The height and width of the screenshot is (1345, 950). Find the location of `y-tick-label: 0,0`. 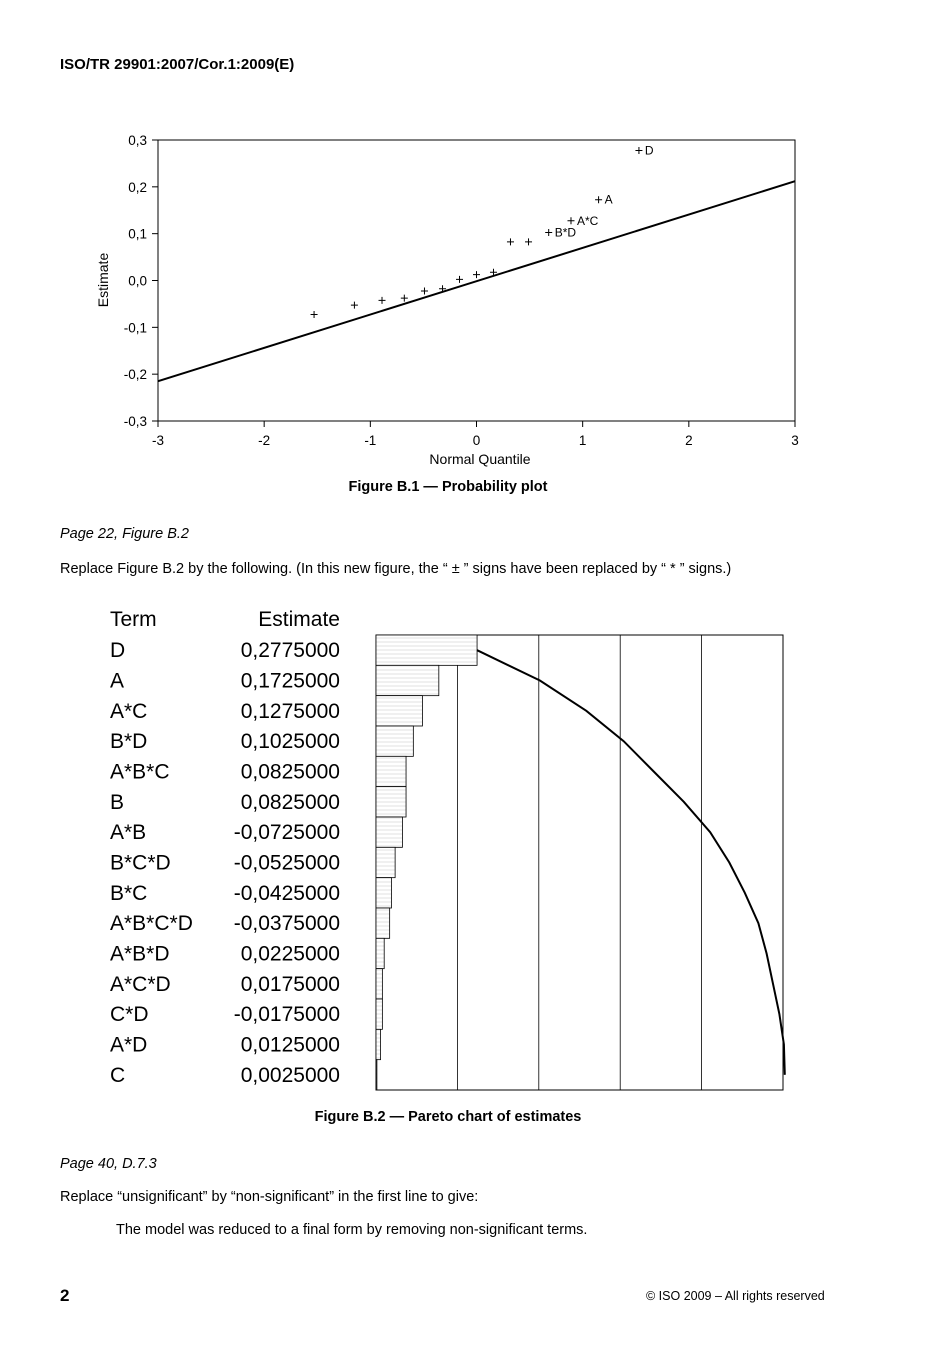

y-tick-label: 0,0 is located at coordinates (137, 281).